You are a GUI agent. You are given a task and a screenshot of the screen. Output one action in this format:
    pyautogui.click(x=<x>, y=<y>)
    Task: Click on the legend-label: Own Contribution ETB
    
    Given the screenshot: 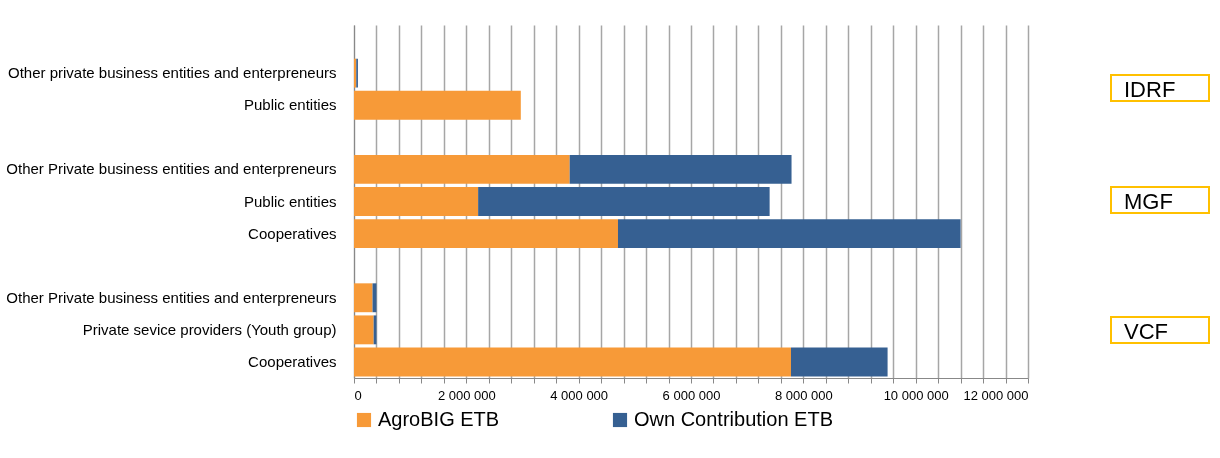 What is the action you would take?
    pyautogui.click(x=733, y=419)
    